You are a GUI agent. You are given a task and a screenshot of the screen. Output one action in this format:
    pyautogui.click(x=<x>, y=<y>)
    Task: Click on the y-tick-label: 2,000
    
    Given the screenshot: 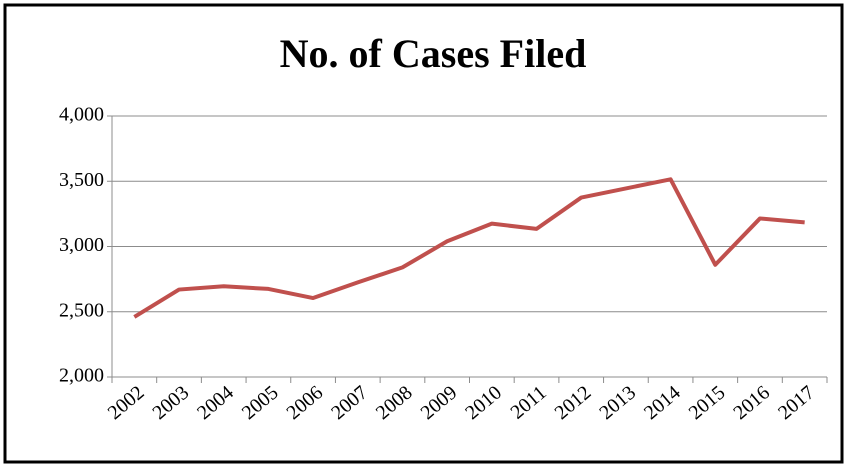 What is the action you would take?
    pyautogui.click(x=81, y=376)
    